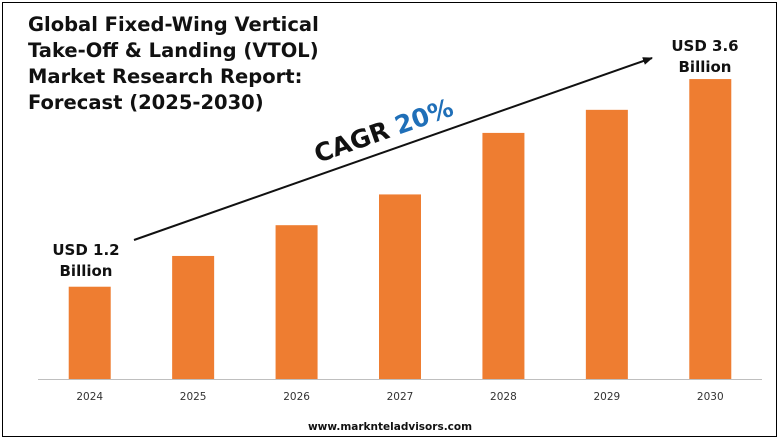 This screenshot has height=440, width=780. Describe the element at coordinates (424, 116) in the screenshot. I see `cagr-value: 20%` at that location.